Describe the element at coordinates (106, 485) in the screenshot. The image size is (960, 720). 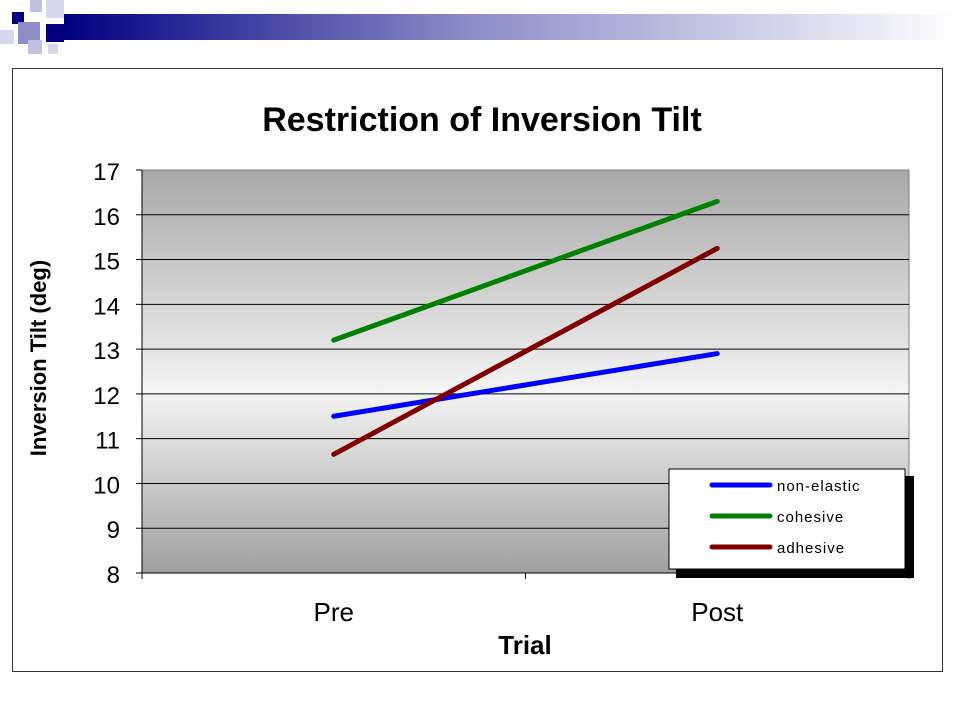
I see `y-tick-label: 10` at that location.